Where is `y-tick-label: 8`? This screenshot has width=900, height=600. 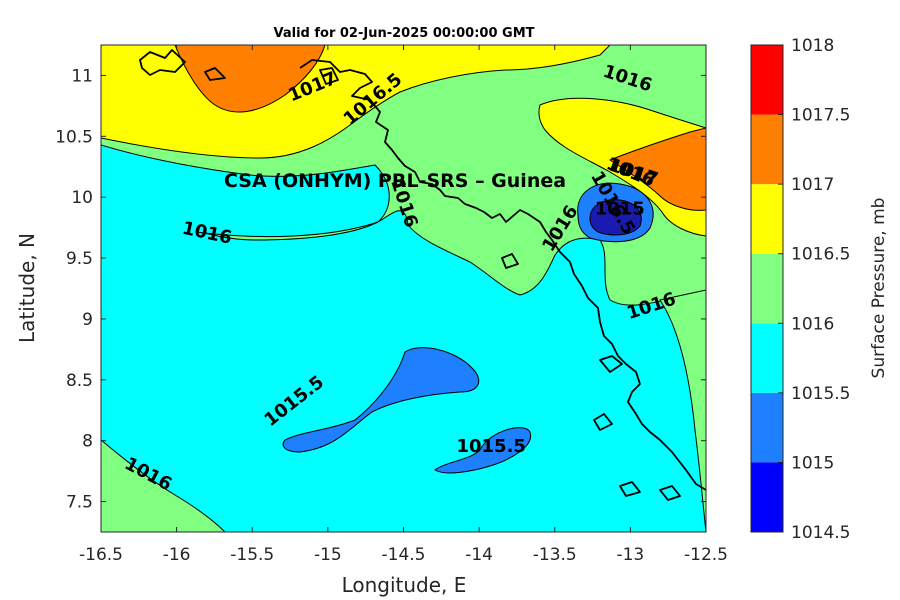
y-tick-label: 8 is located at coordinates (87, 442).